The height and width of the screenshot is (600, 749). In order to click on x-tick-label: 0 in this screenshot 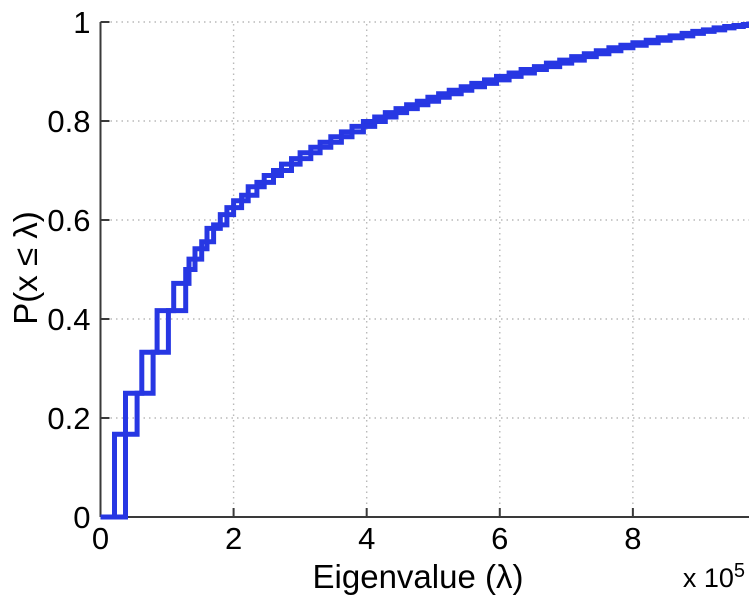, I will do `click(100, 538)`.